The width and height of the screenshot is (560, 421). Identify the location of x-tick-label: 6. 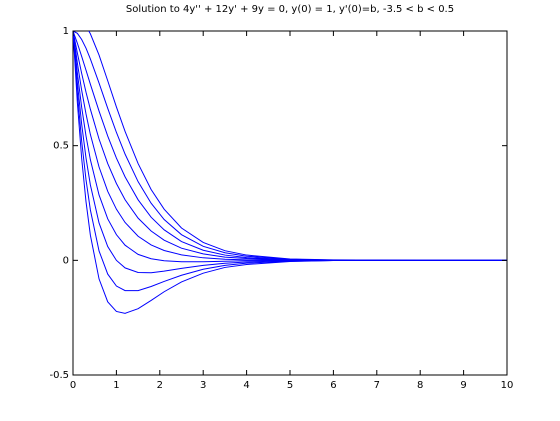
(333, 385).